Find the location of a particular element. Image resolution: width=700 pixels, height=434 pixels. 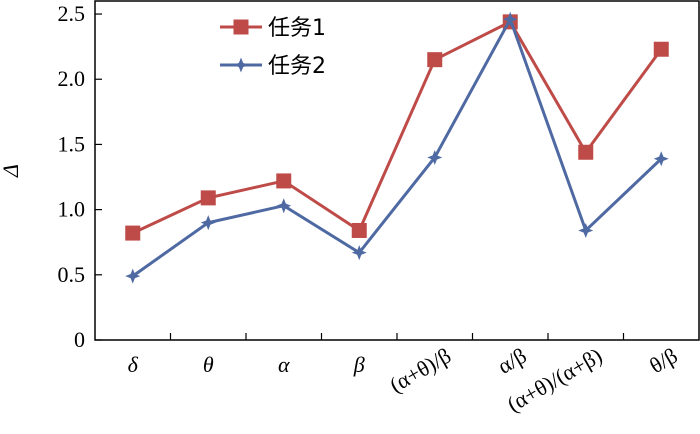

y-tick-label: 0 is located at coordinates (79, 339).